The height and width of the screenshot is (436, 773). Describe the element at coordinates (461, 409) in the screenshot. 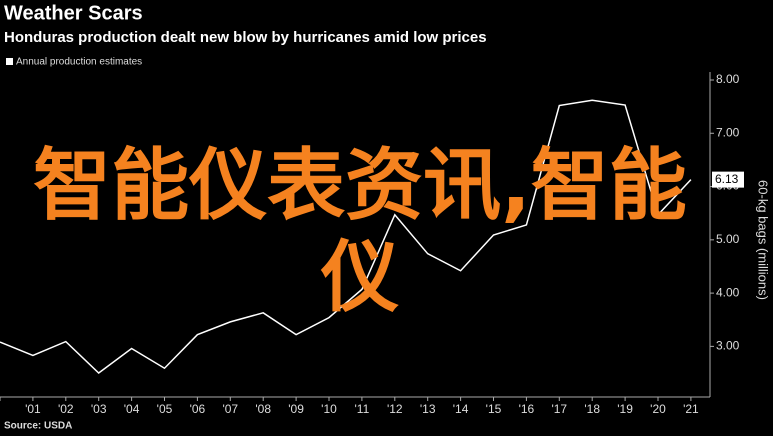

I see `x-tick-label: '14` at that location.